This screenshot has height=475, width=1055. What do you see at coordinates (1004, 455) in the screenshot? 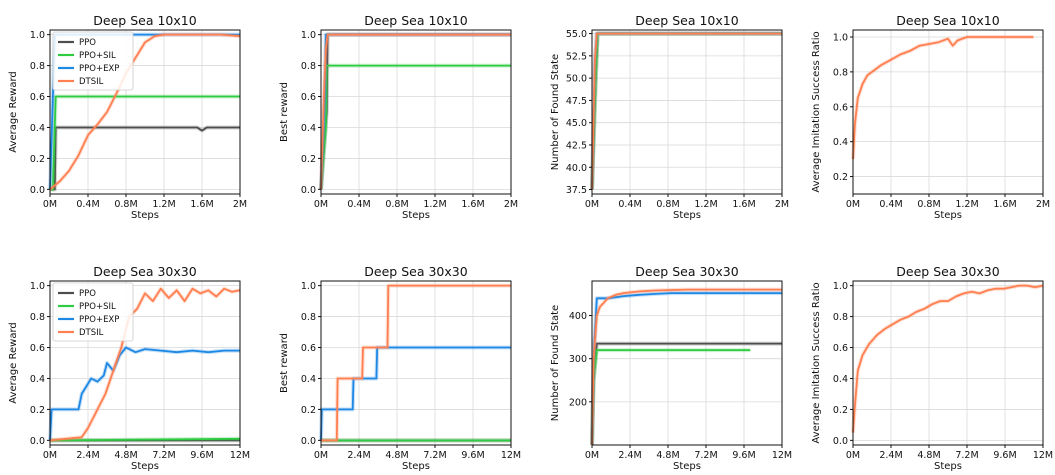
I see `x-tick-label: 9.6M` at bounding box center [1004, 455].